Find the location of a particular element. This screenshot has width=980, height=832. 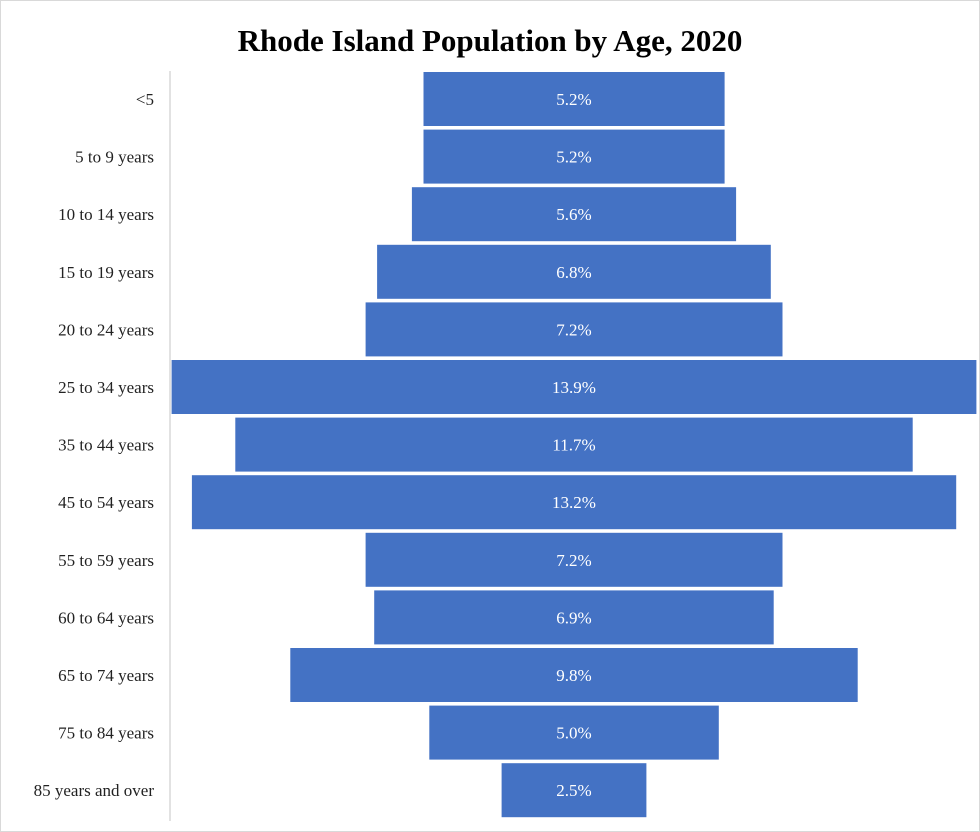

category-label-4: 20 to 24 years is located at coordinates (106, 329).